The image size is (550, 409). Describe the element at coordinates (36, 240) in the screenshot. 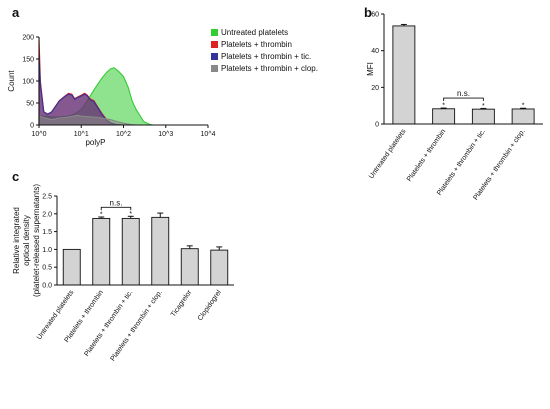

I see `y-axis-label: (platelet-released supernatants)` at that location.